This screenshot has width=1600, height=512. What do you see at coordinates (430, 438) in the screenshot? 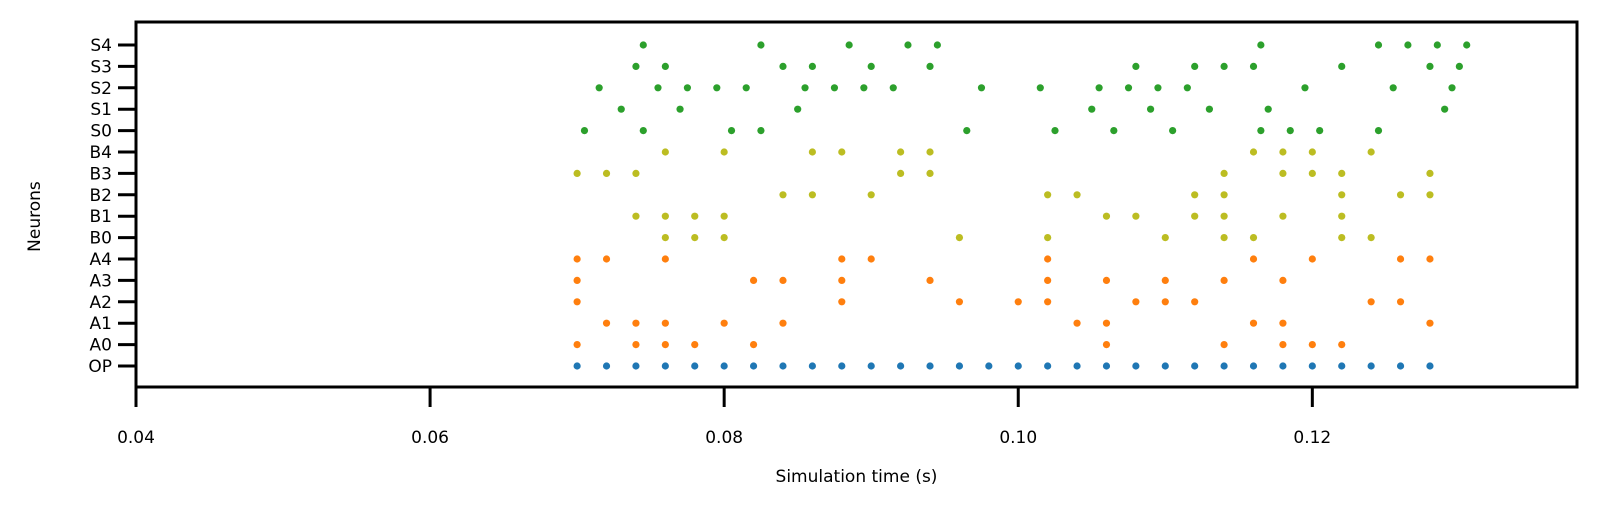
I see `x-tick-label: 0.06` at bounding box center [430, 438].